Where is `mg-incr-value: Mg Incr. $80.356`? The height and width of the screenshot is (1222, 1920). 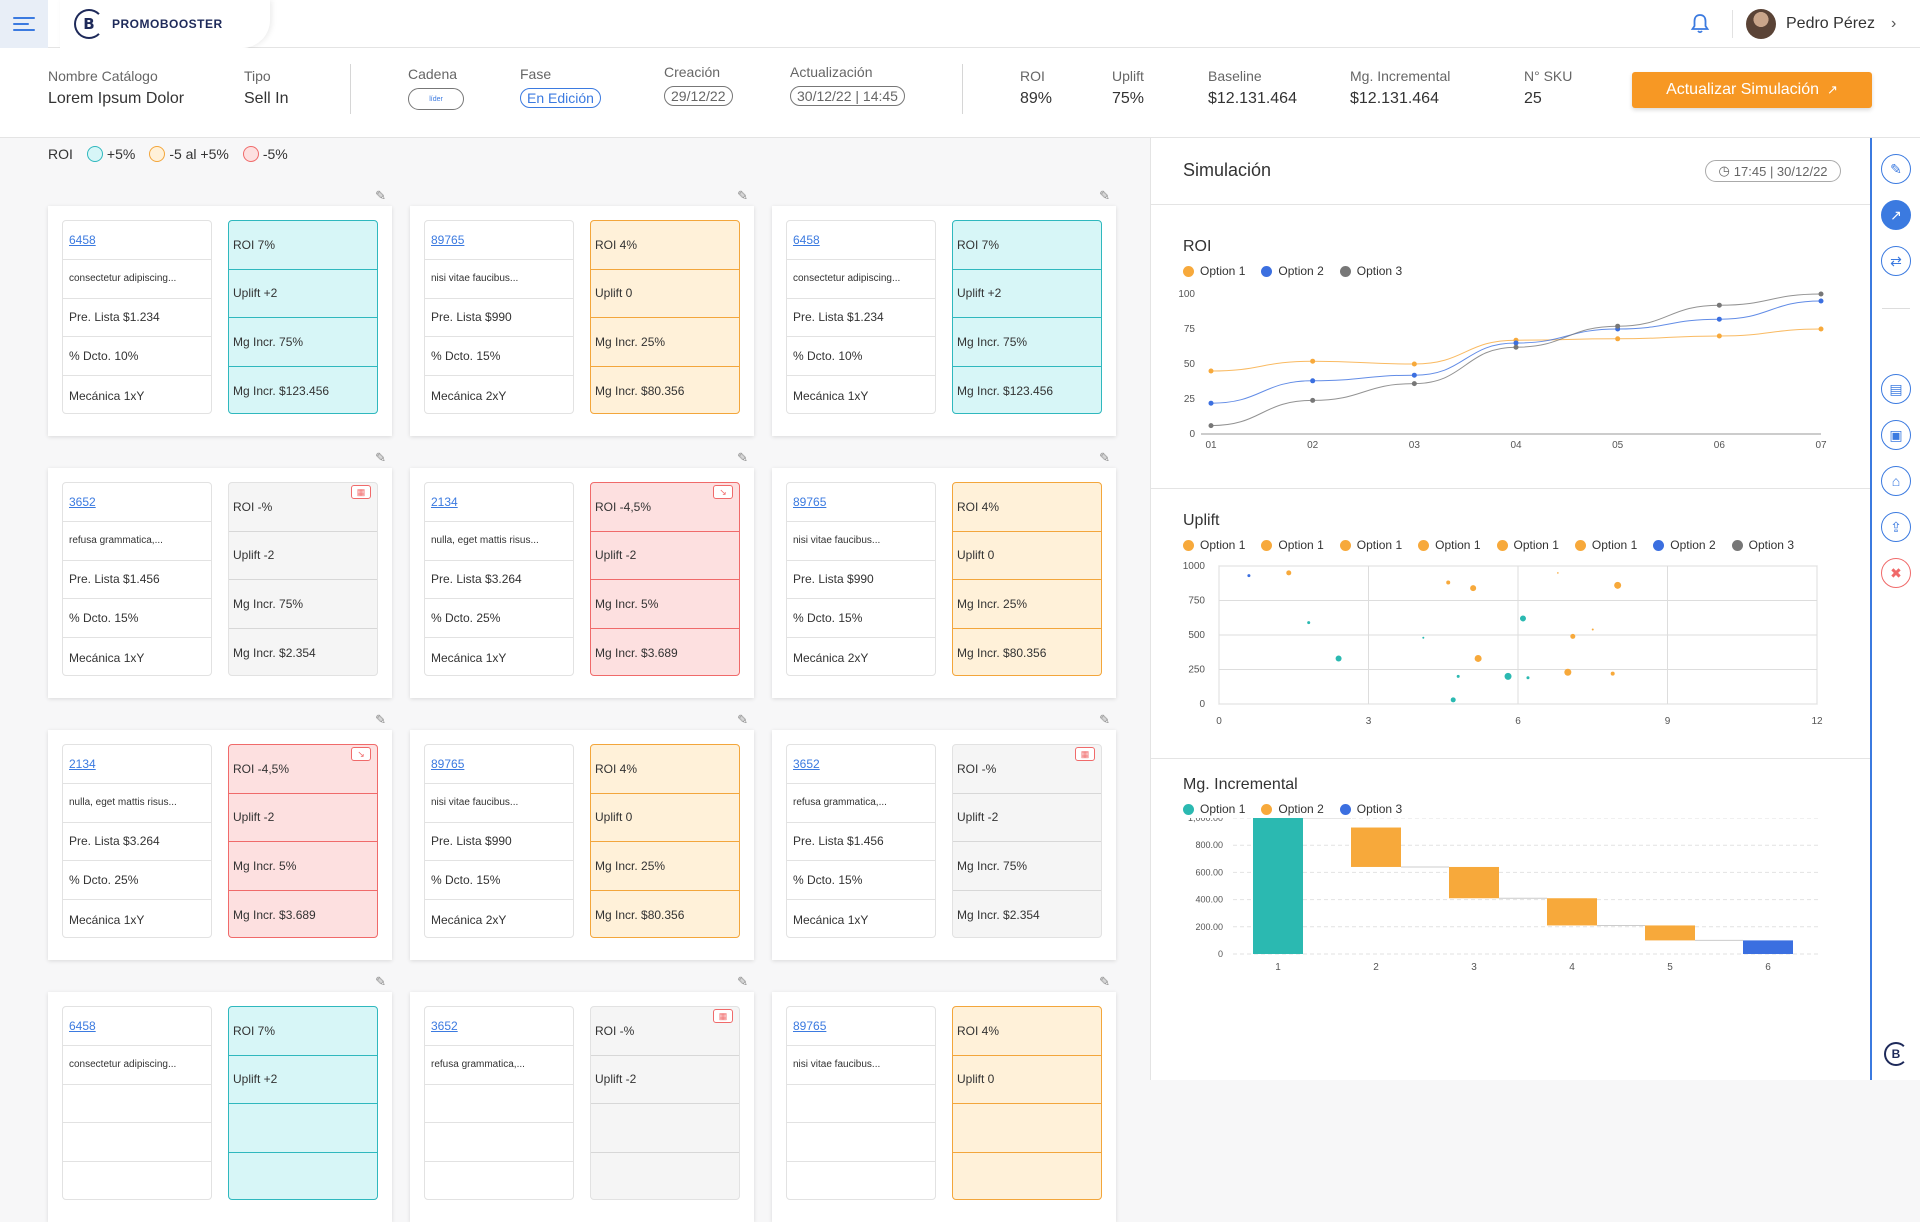
mg-incr-value: Mg Incr. $80.356 is located at coordinates (640, 390).